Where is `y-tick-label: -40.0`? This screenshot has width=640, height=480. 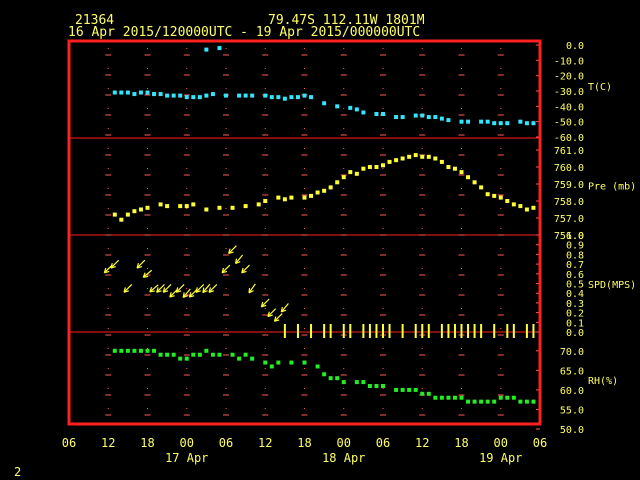
y-tick-label: -40.0 is located at coordinates (569, 107).